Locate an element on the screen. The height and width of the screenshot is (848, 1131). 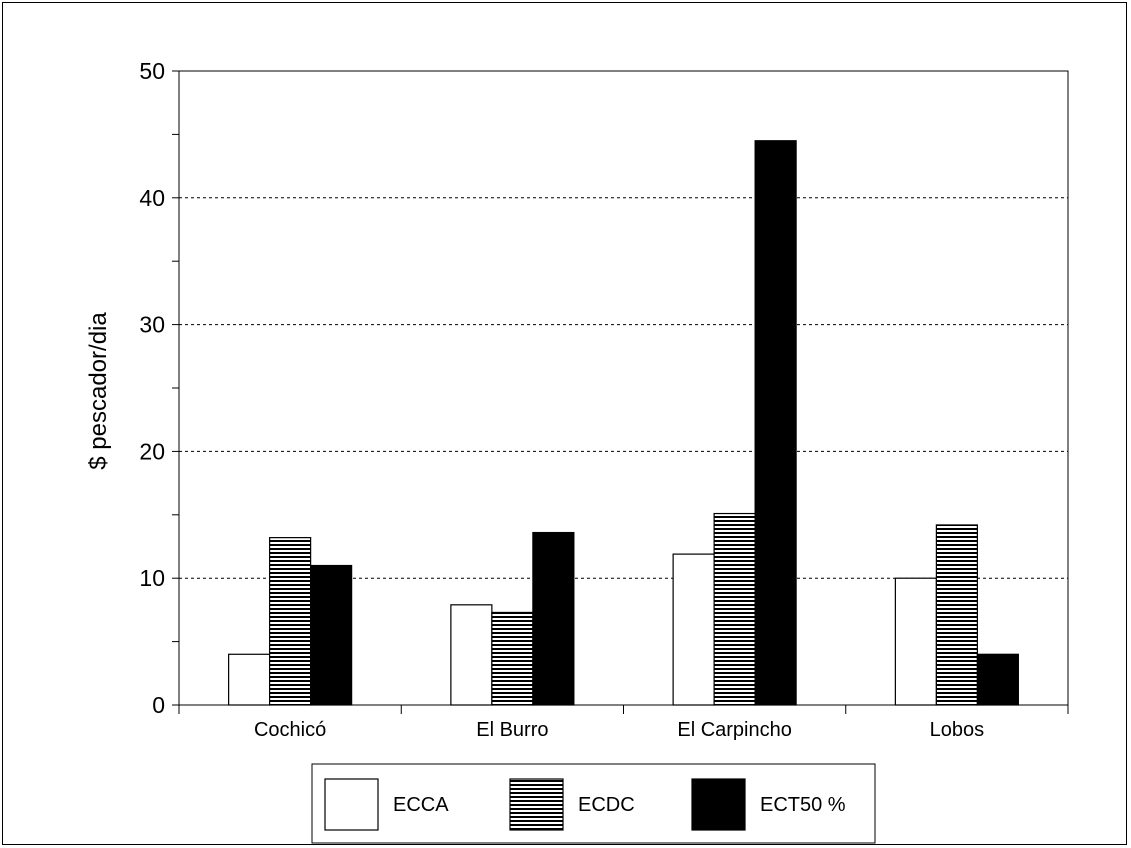
legend-label: ECCA is located at coordinates (421, 805).